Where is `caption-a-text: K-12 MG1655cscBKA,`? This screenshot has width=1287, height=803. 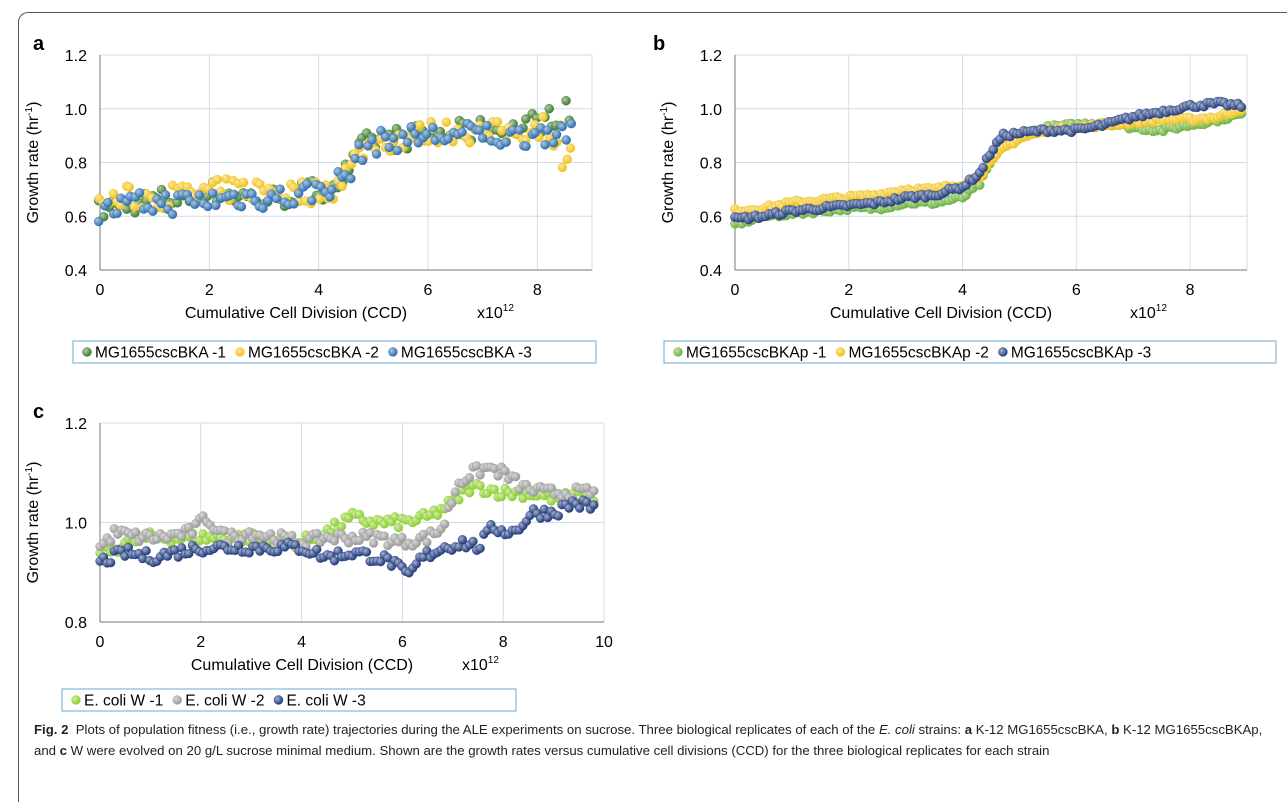 caption-a-text: K-12 MG1655cscBKA, is located at coordinates (1042, 729).